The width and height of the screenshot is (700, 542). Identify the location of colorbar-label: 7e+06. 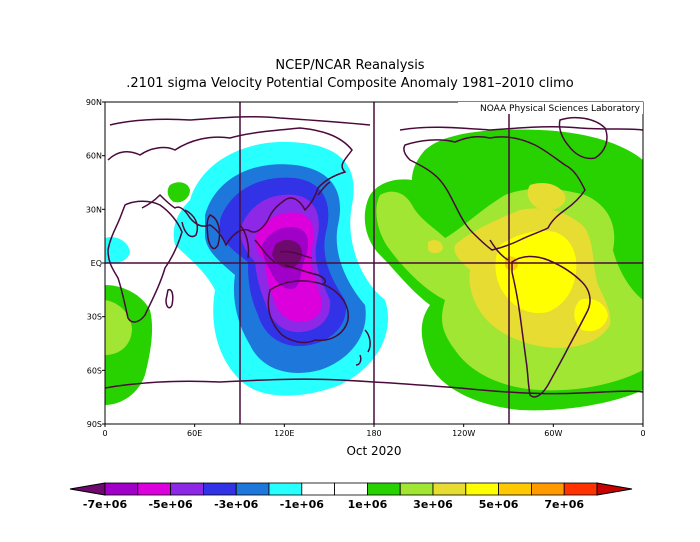
(564, 504).